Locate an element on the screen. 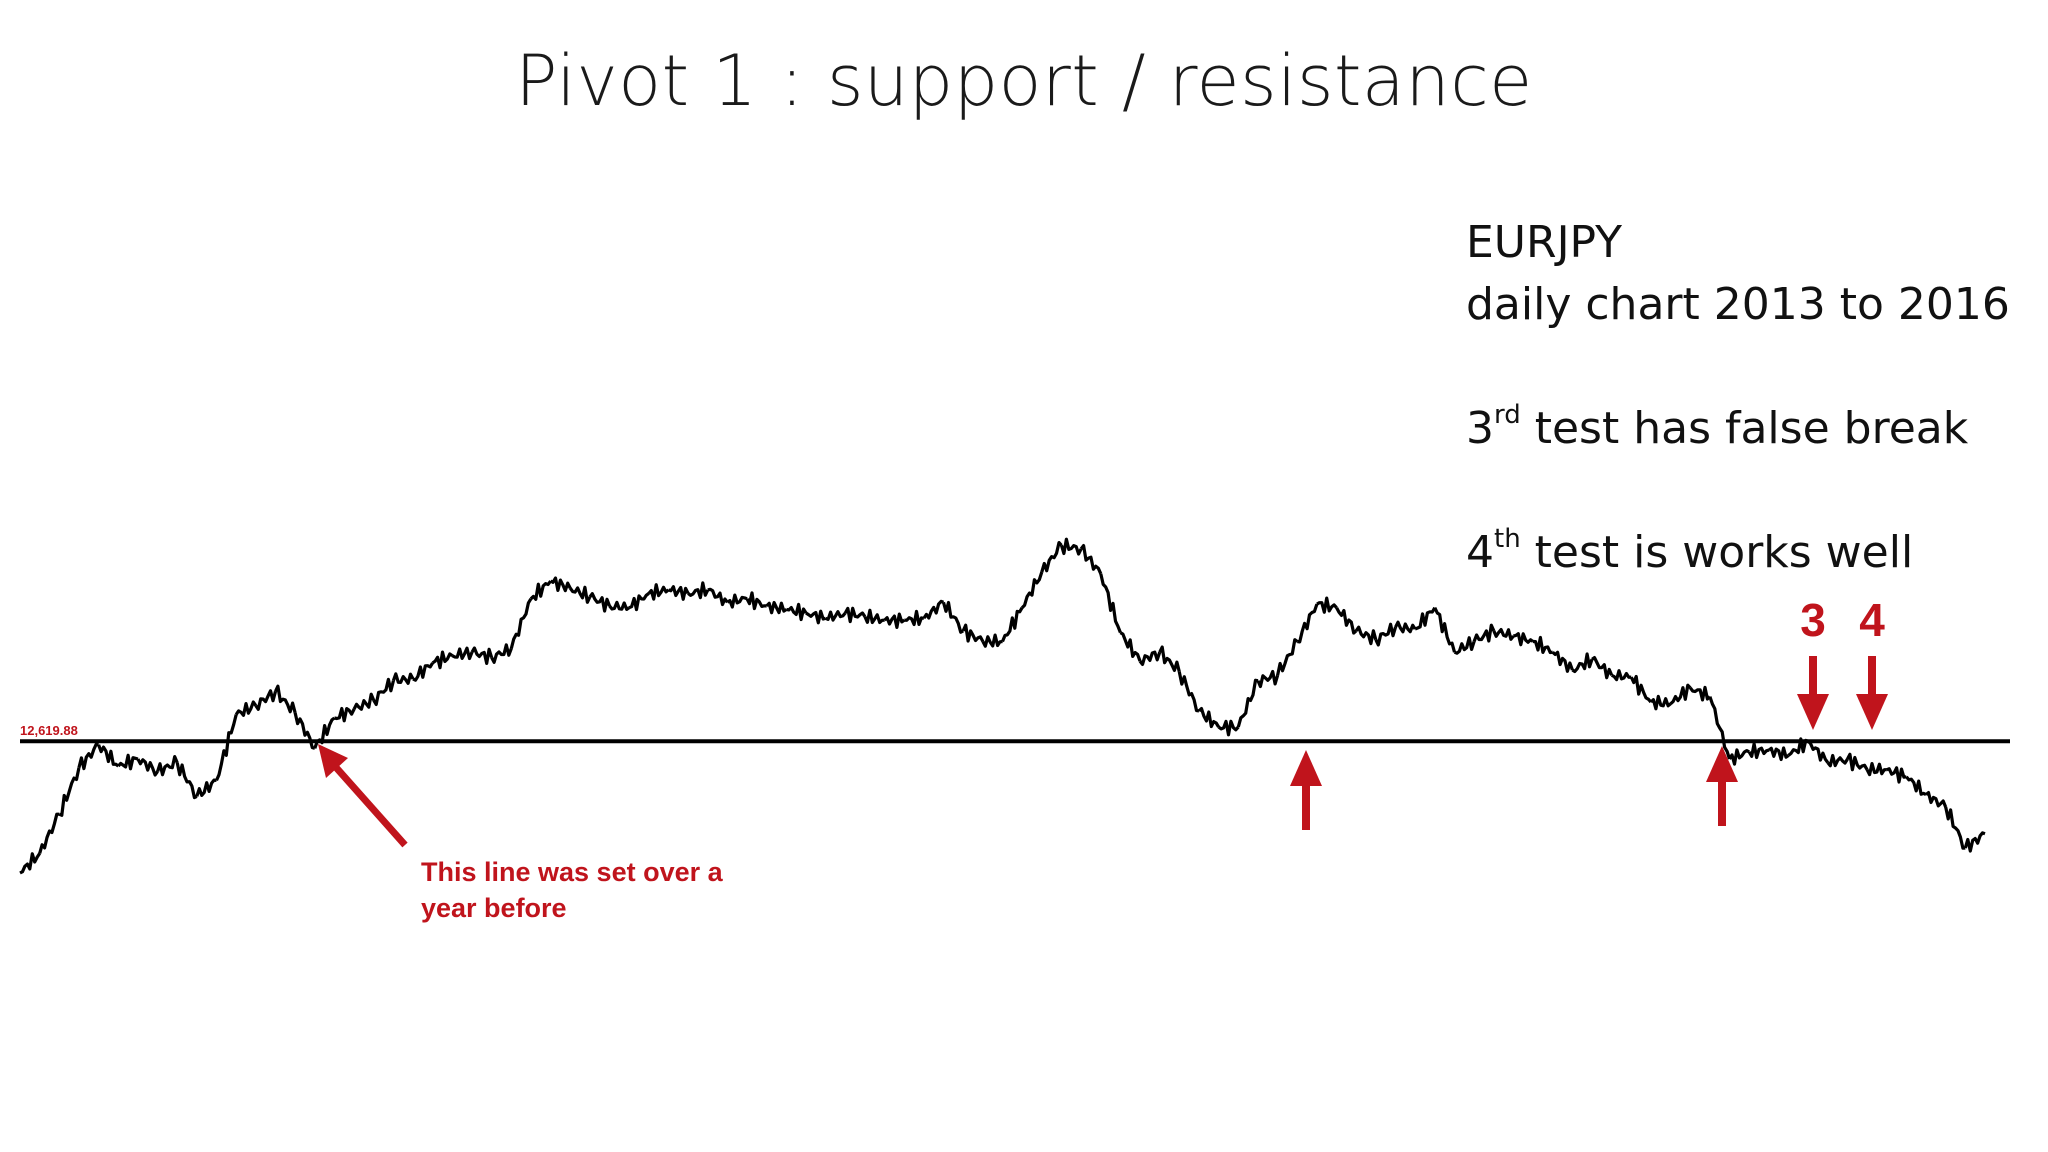 The width and height of the screenshot is (2048, 1152). test3-num: 3 is located at coordinates (1480, 428).